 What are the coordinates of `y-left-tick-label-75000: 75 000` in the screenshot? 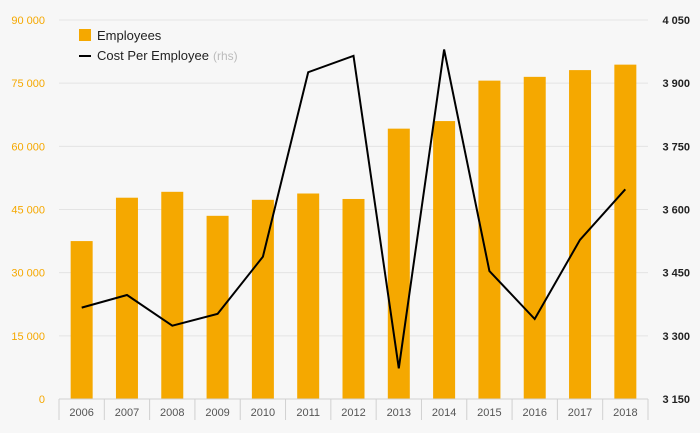 It's located at (28, 84).